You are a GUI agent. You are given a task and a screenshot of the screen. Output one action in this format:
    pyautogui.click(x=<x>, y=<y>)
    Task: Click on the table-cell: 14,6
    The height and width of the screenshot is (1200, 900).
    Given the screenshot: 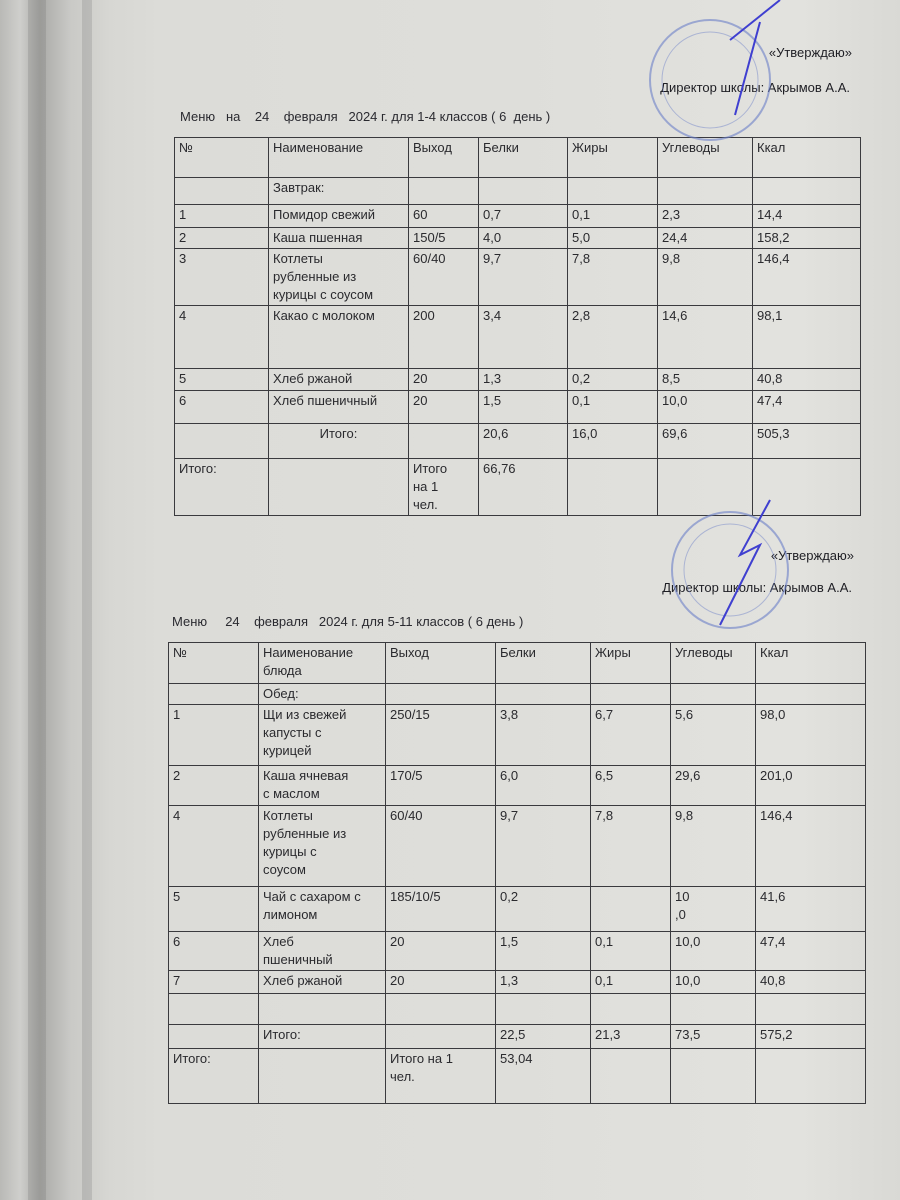 What is the action you would take?
    pyautogui.click(x=705, y=337)
    